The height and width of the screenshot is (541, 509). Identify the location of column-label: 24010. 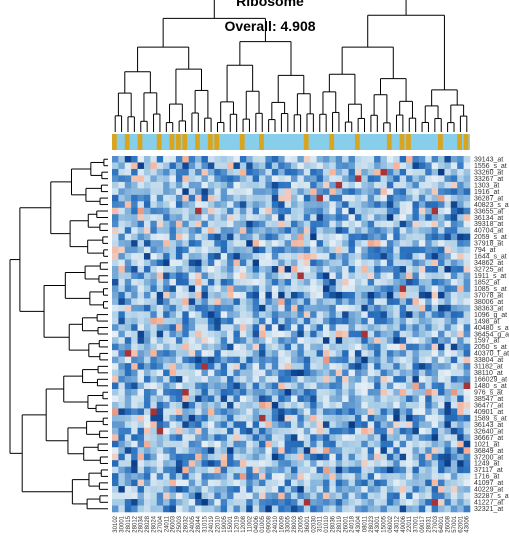
(276, 523).